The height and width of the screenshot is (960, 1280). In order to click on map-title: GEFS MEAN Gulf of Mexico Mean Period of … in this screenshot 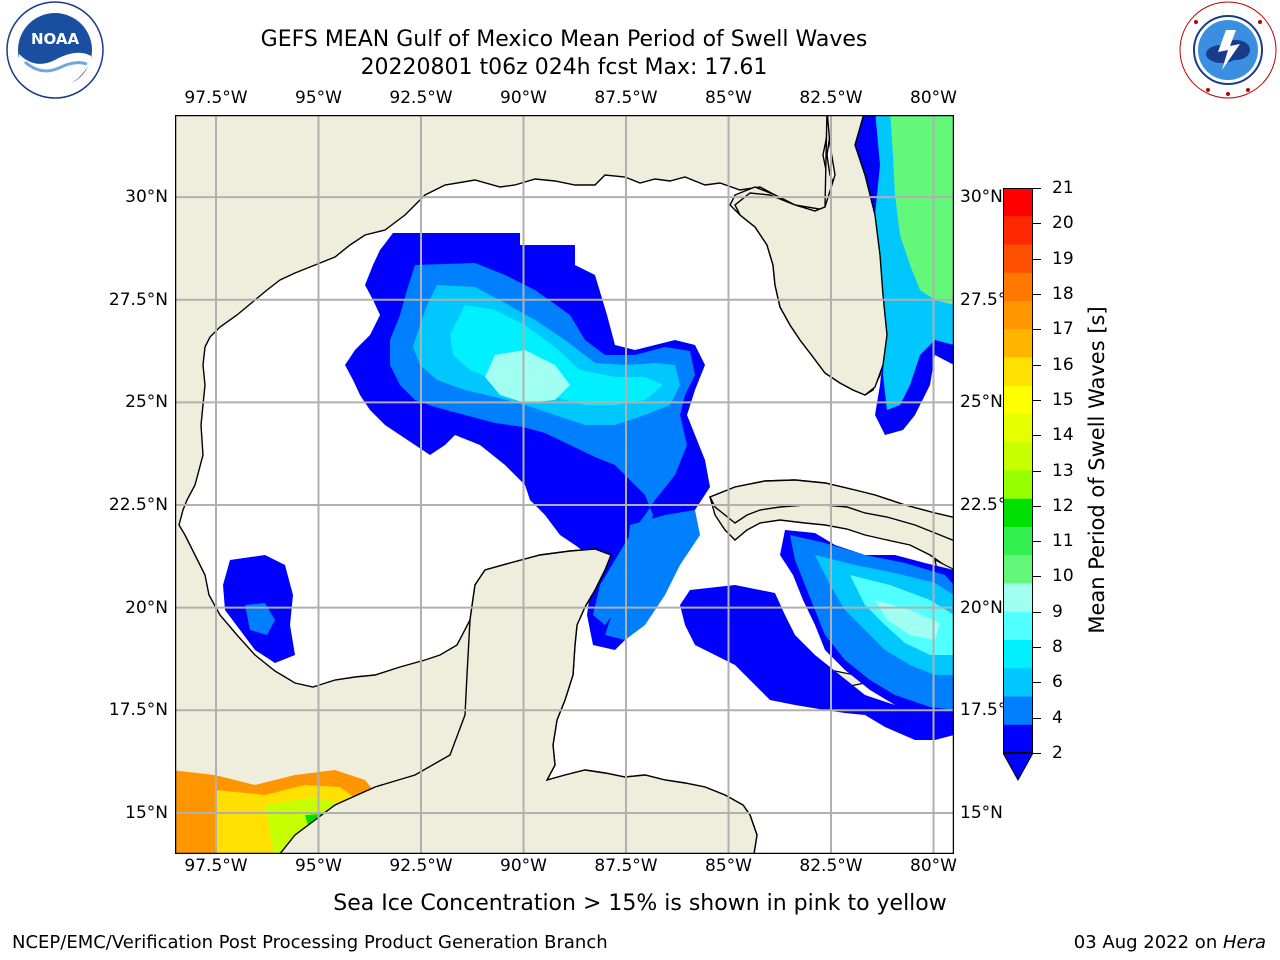, I will do `click(564, 39)`.